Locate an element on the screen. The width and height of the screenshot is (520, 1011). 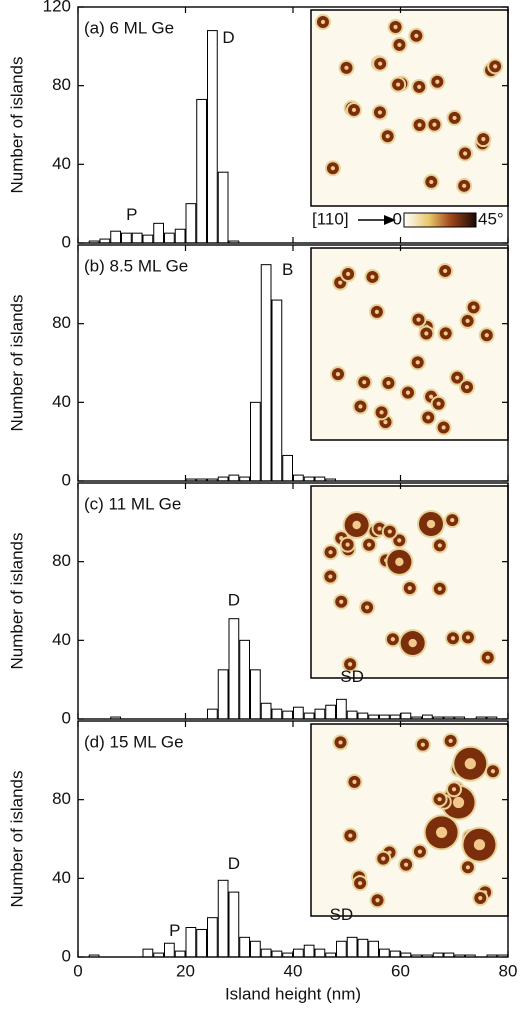
x-tick-label: 40 is located at coordinates (293, 970).